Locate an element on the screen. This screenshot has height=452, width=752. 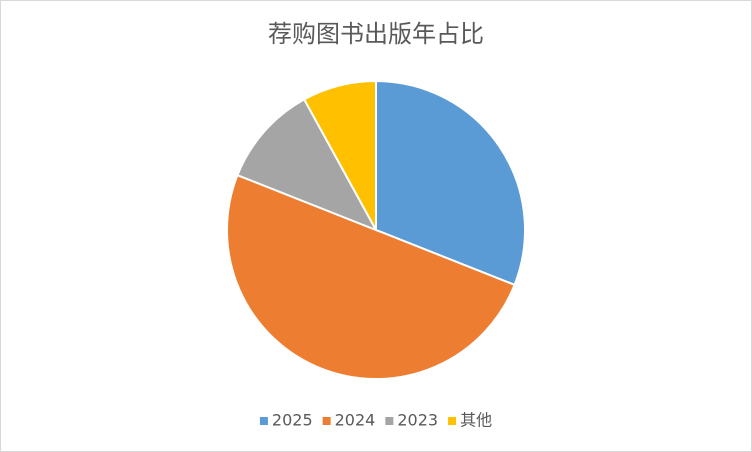
legend: 2025 2024 2023 其他 is located at coordinates (375, 420).